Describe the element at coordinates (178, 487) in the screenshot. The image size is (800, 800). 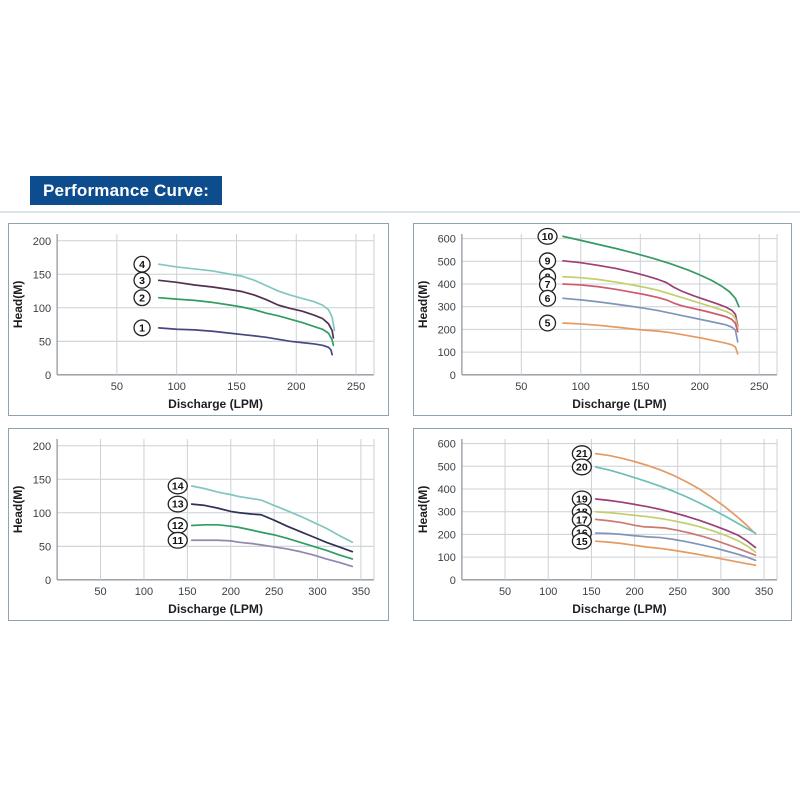
I see `svg-text: 14` at that location.